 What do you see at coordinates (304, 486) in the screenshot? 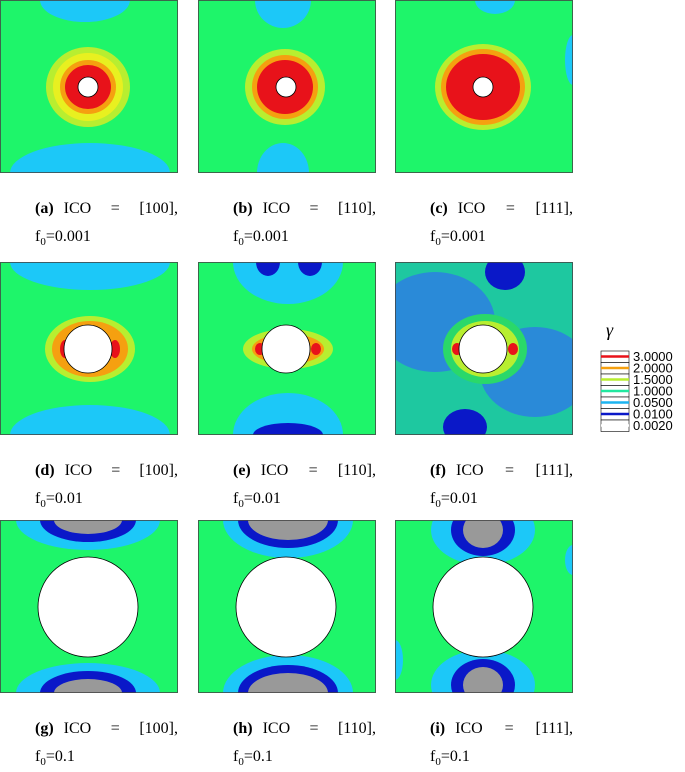
I see `caption: (e) ICO = [110], f0=0.01` at bounding box center [304, 486].